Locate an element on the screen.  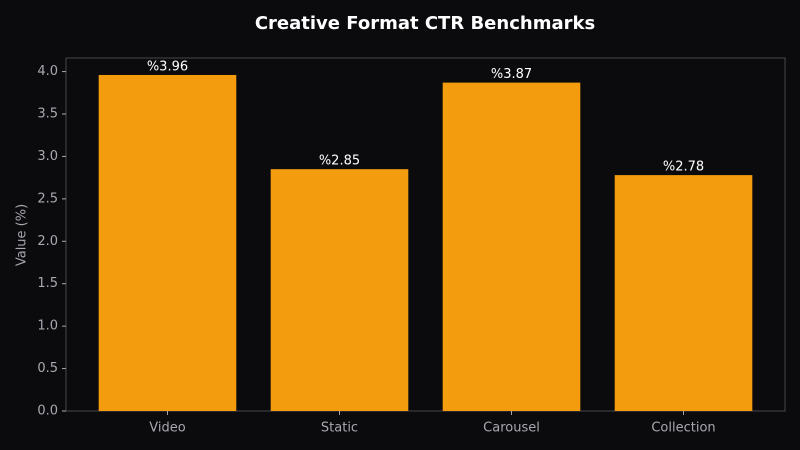
x-tick-label: Carousel is located at coordinates (511, 428).